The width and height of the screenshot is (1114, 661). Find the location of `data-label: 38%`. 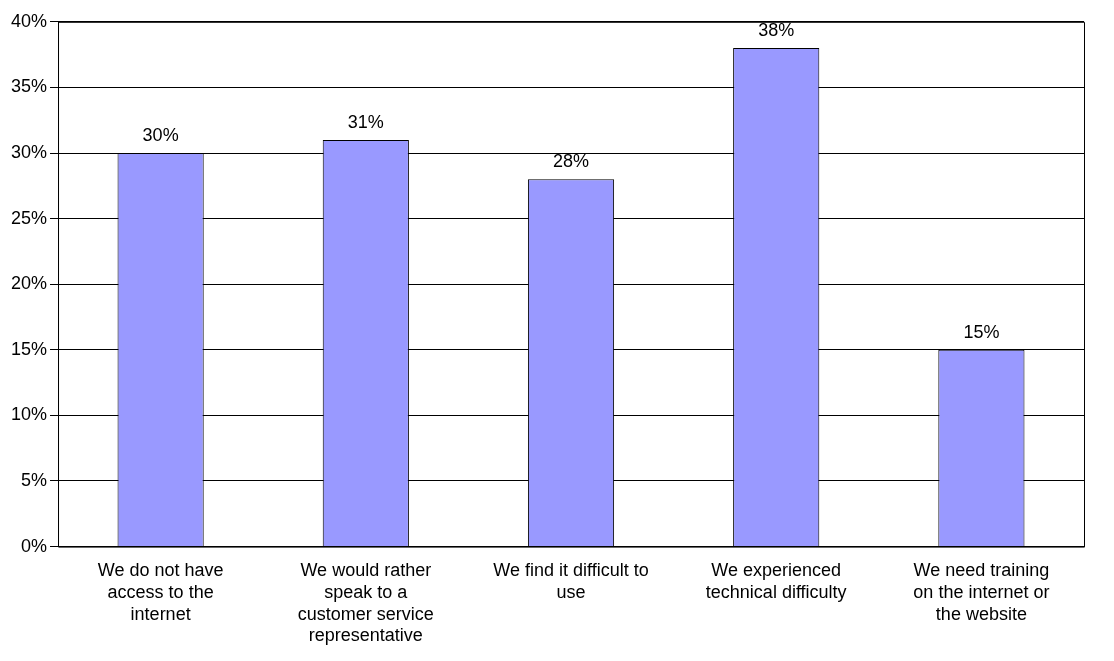

data-label: 38% is located at coordinates (776, 30).